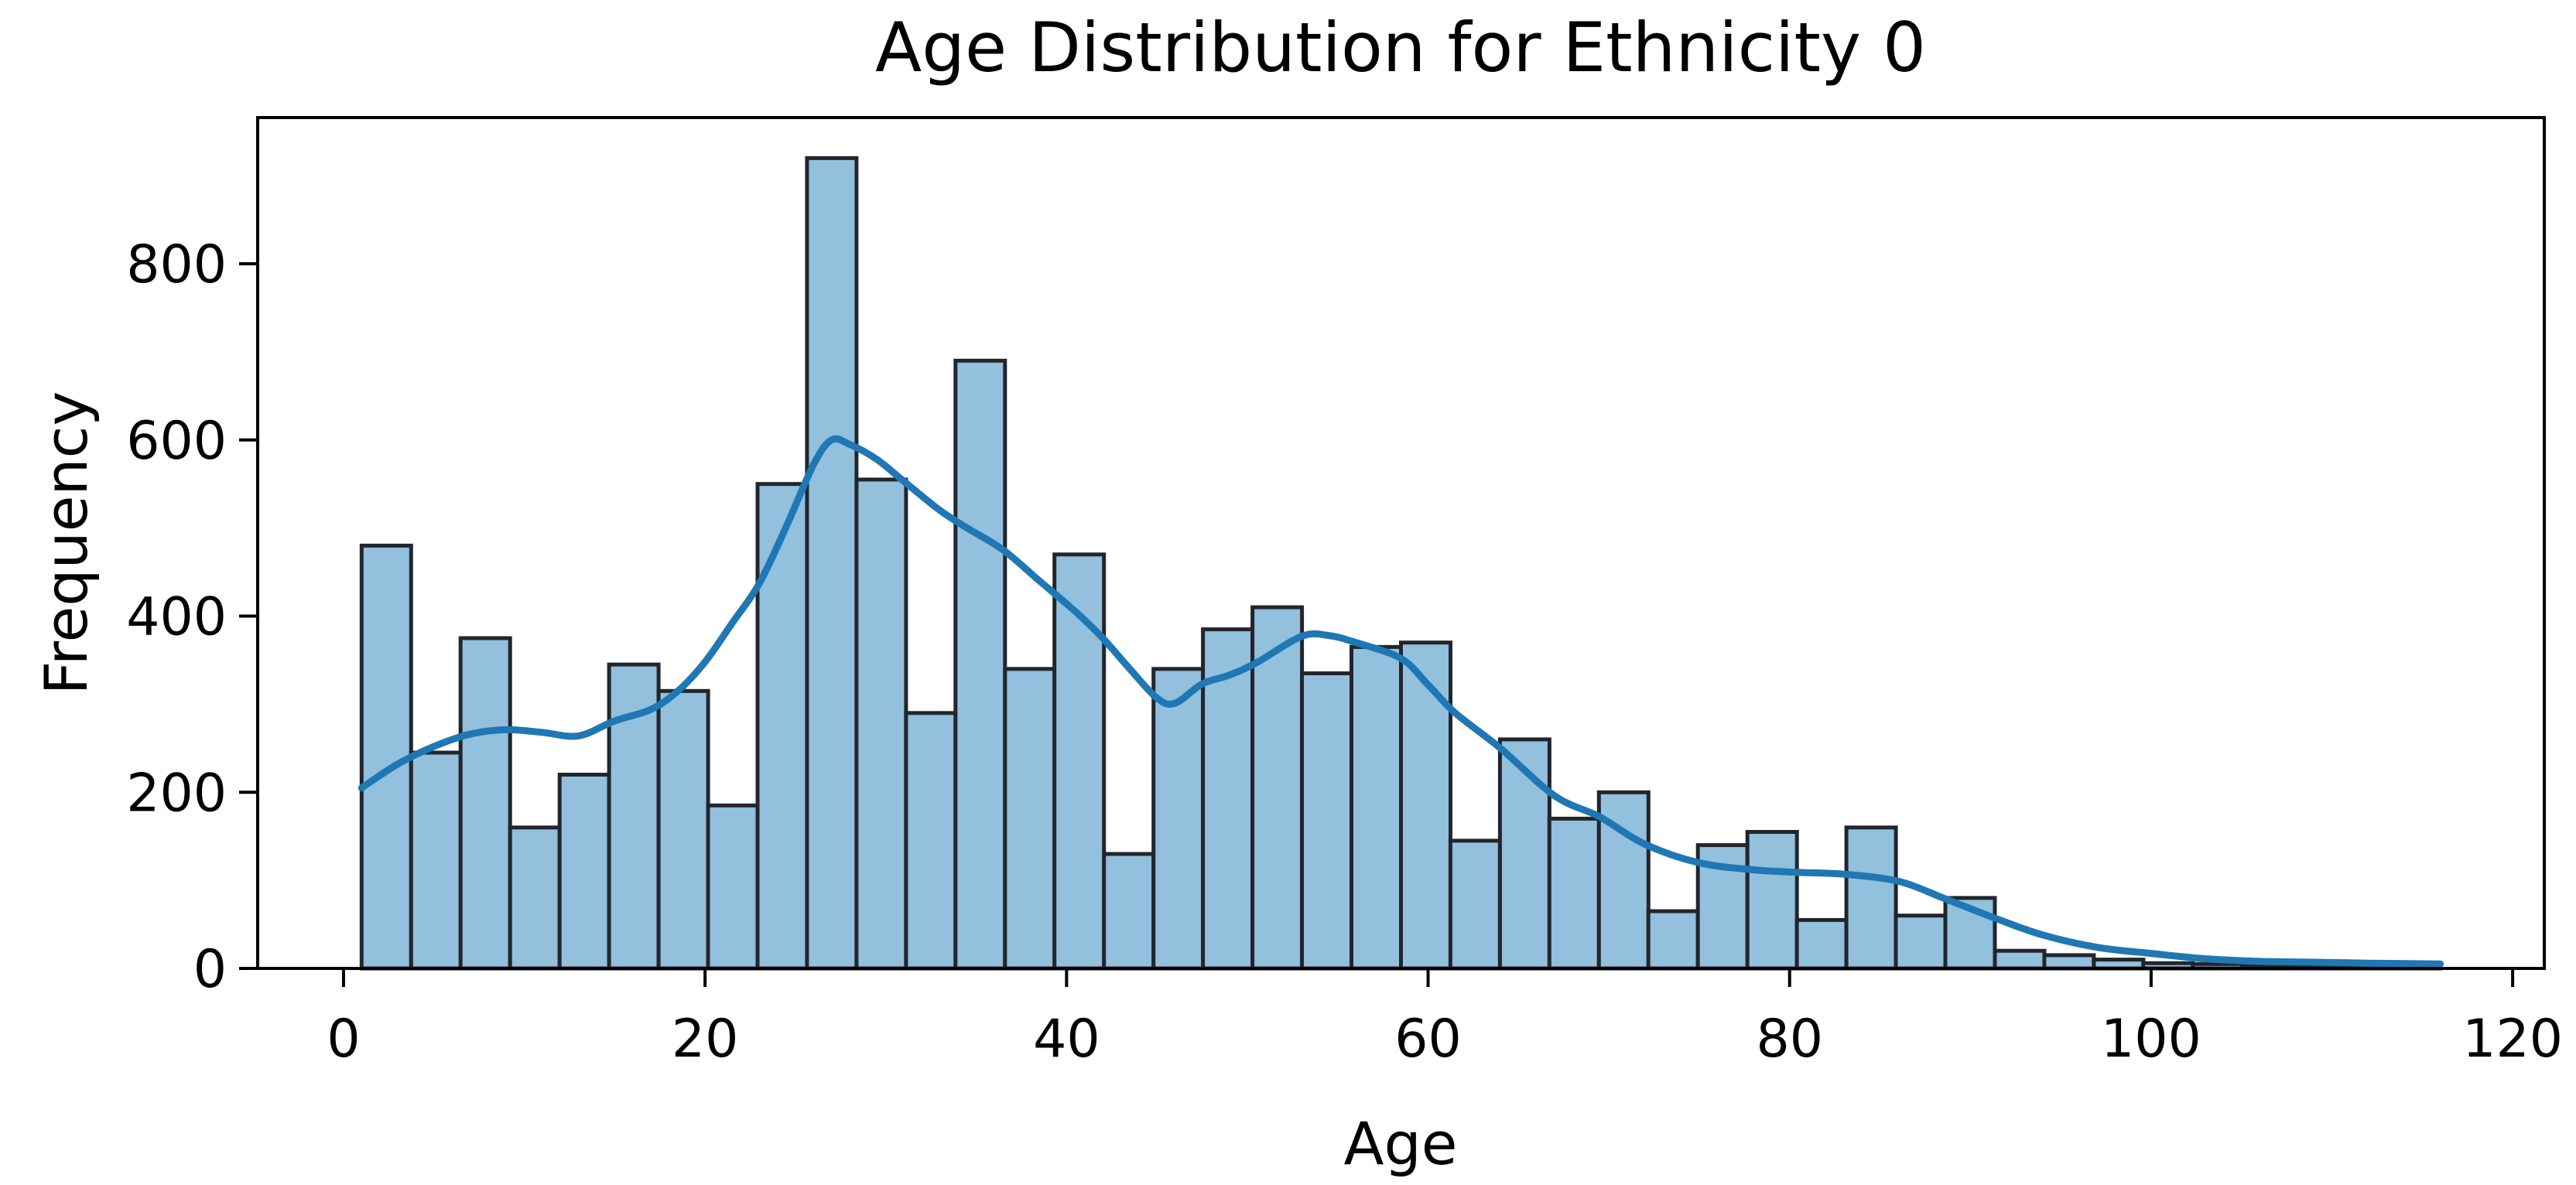 This screenshot has height=1185, width=2576. Describe the element at coordinates (210, 969) in the screenshot. I see `y-tick-label: 0` at that location.